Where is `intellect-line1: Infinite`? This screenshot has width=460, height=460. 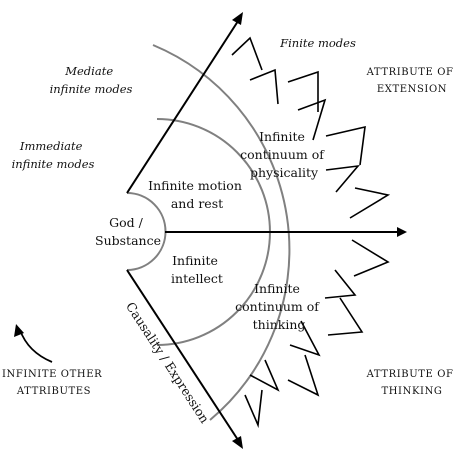
intellect-line1: Infinite is located at coordinates (195, 260).